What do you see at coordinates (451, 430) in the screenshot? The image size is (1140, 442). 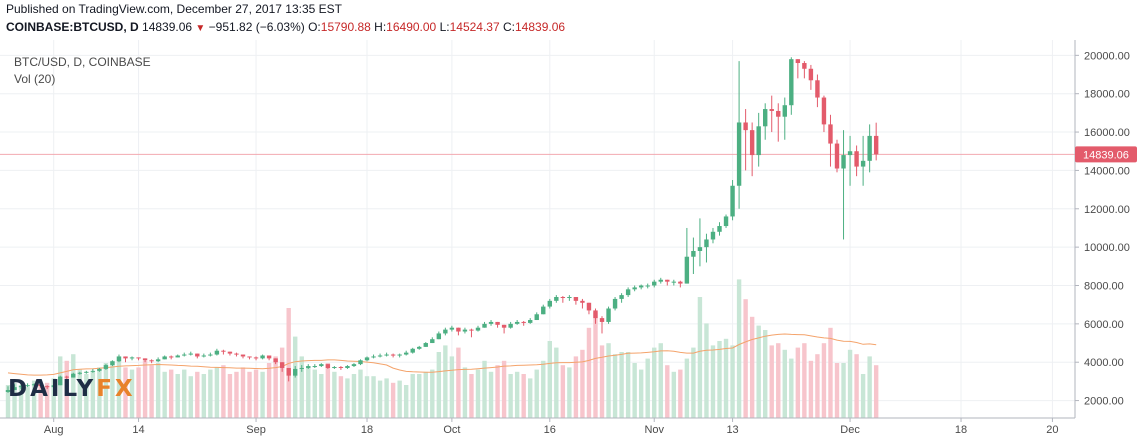 I see `x-tick-label: Oct` at bounding box center [451, 430].